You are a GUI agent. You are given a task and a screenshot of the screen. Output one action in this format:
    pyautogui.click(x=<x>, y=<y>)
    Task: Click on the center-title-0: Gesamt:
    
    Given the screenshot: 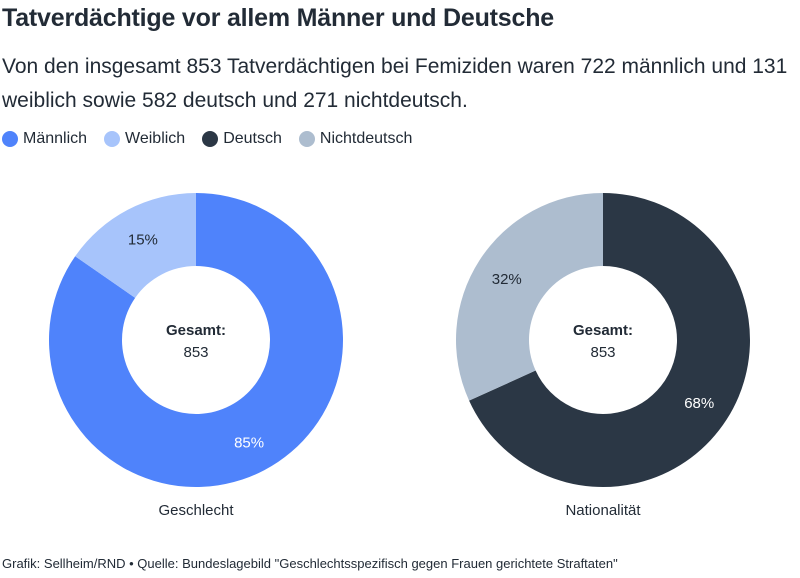 What is the action you would take?
    pyautogui.click(x=196, y=330)
    